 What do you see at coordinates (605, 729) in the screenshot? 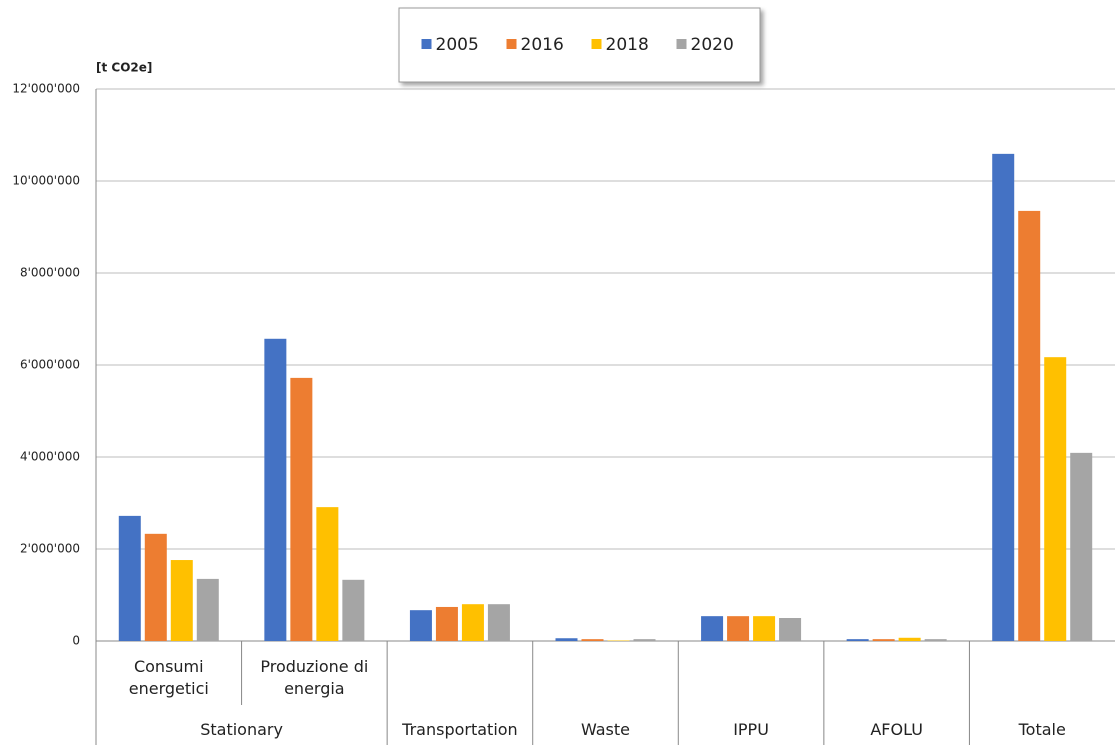
I see `x-tick-label: Waste` at bounding box center [605, 729].